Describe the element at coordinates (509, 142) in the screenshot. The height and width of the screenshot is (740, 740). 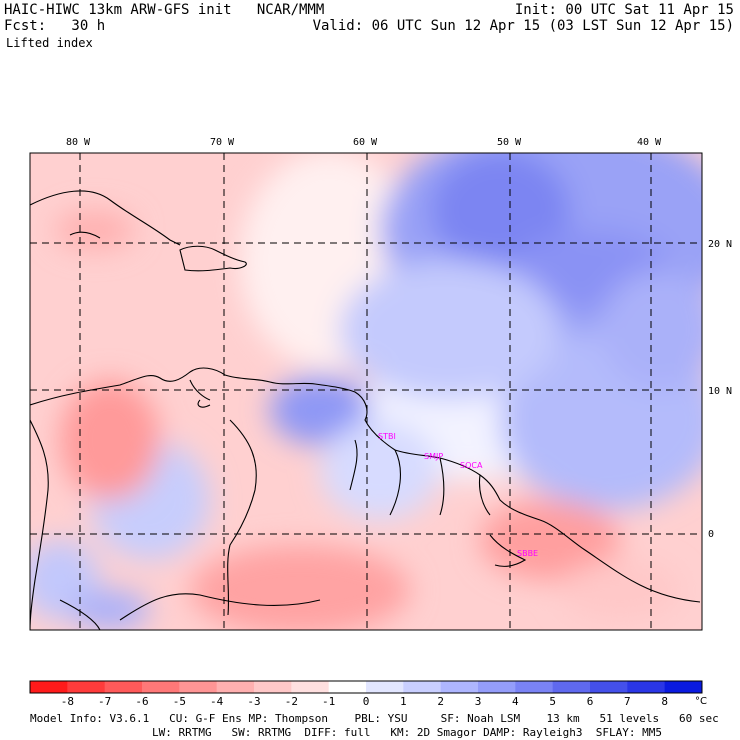
I see `lon-label: 50 W` at that location.